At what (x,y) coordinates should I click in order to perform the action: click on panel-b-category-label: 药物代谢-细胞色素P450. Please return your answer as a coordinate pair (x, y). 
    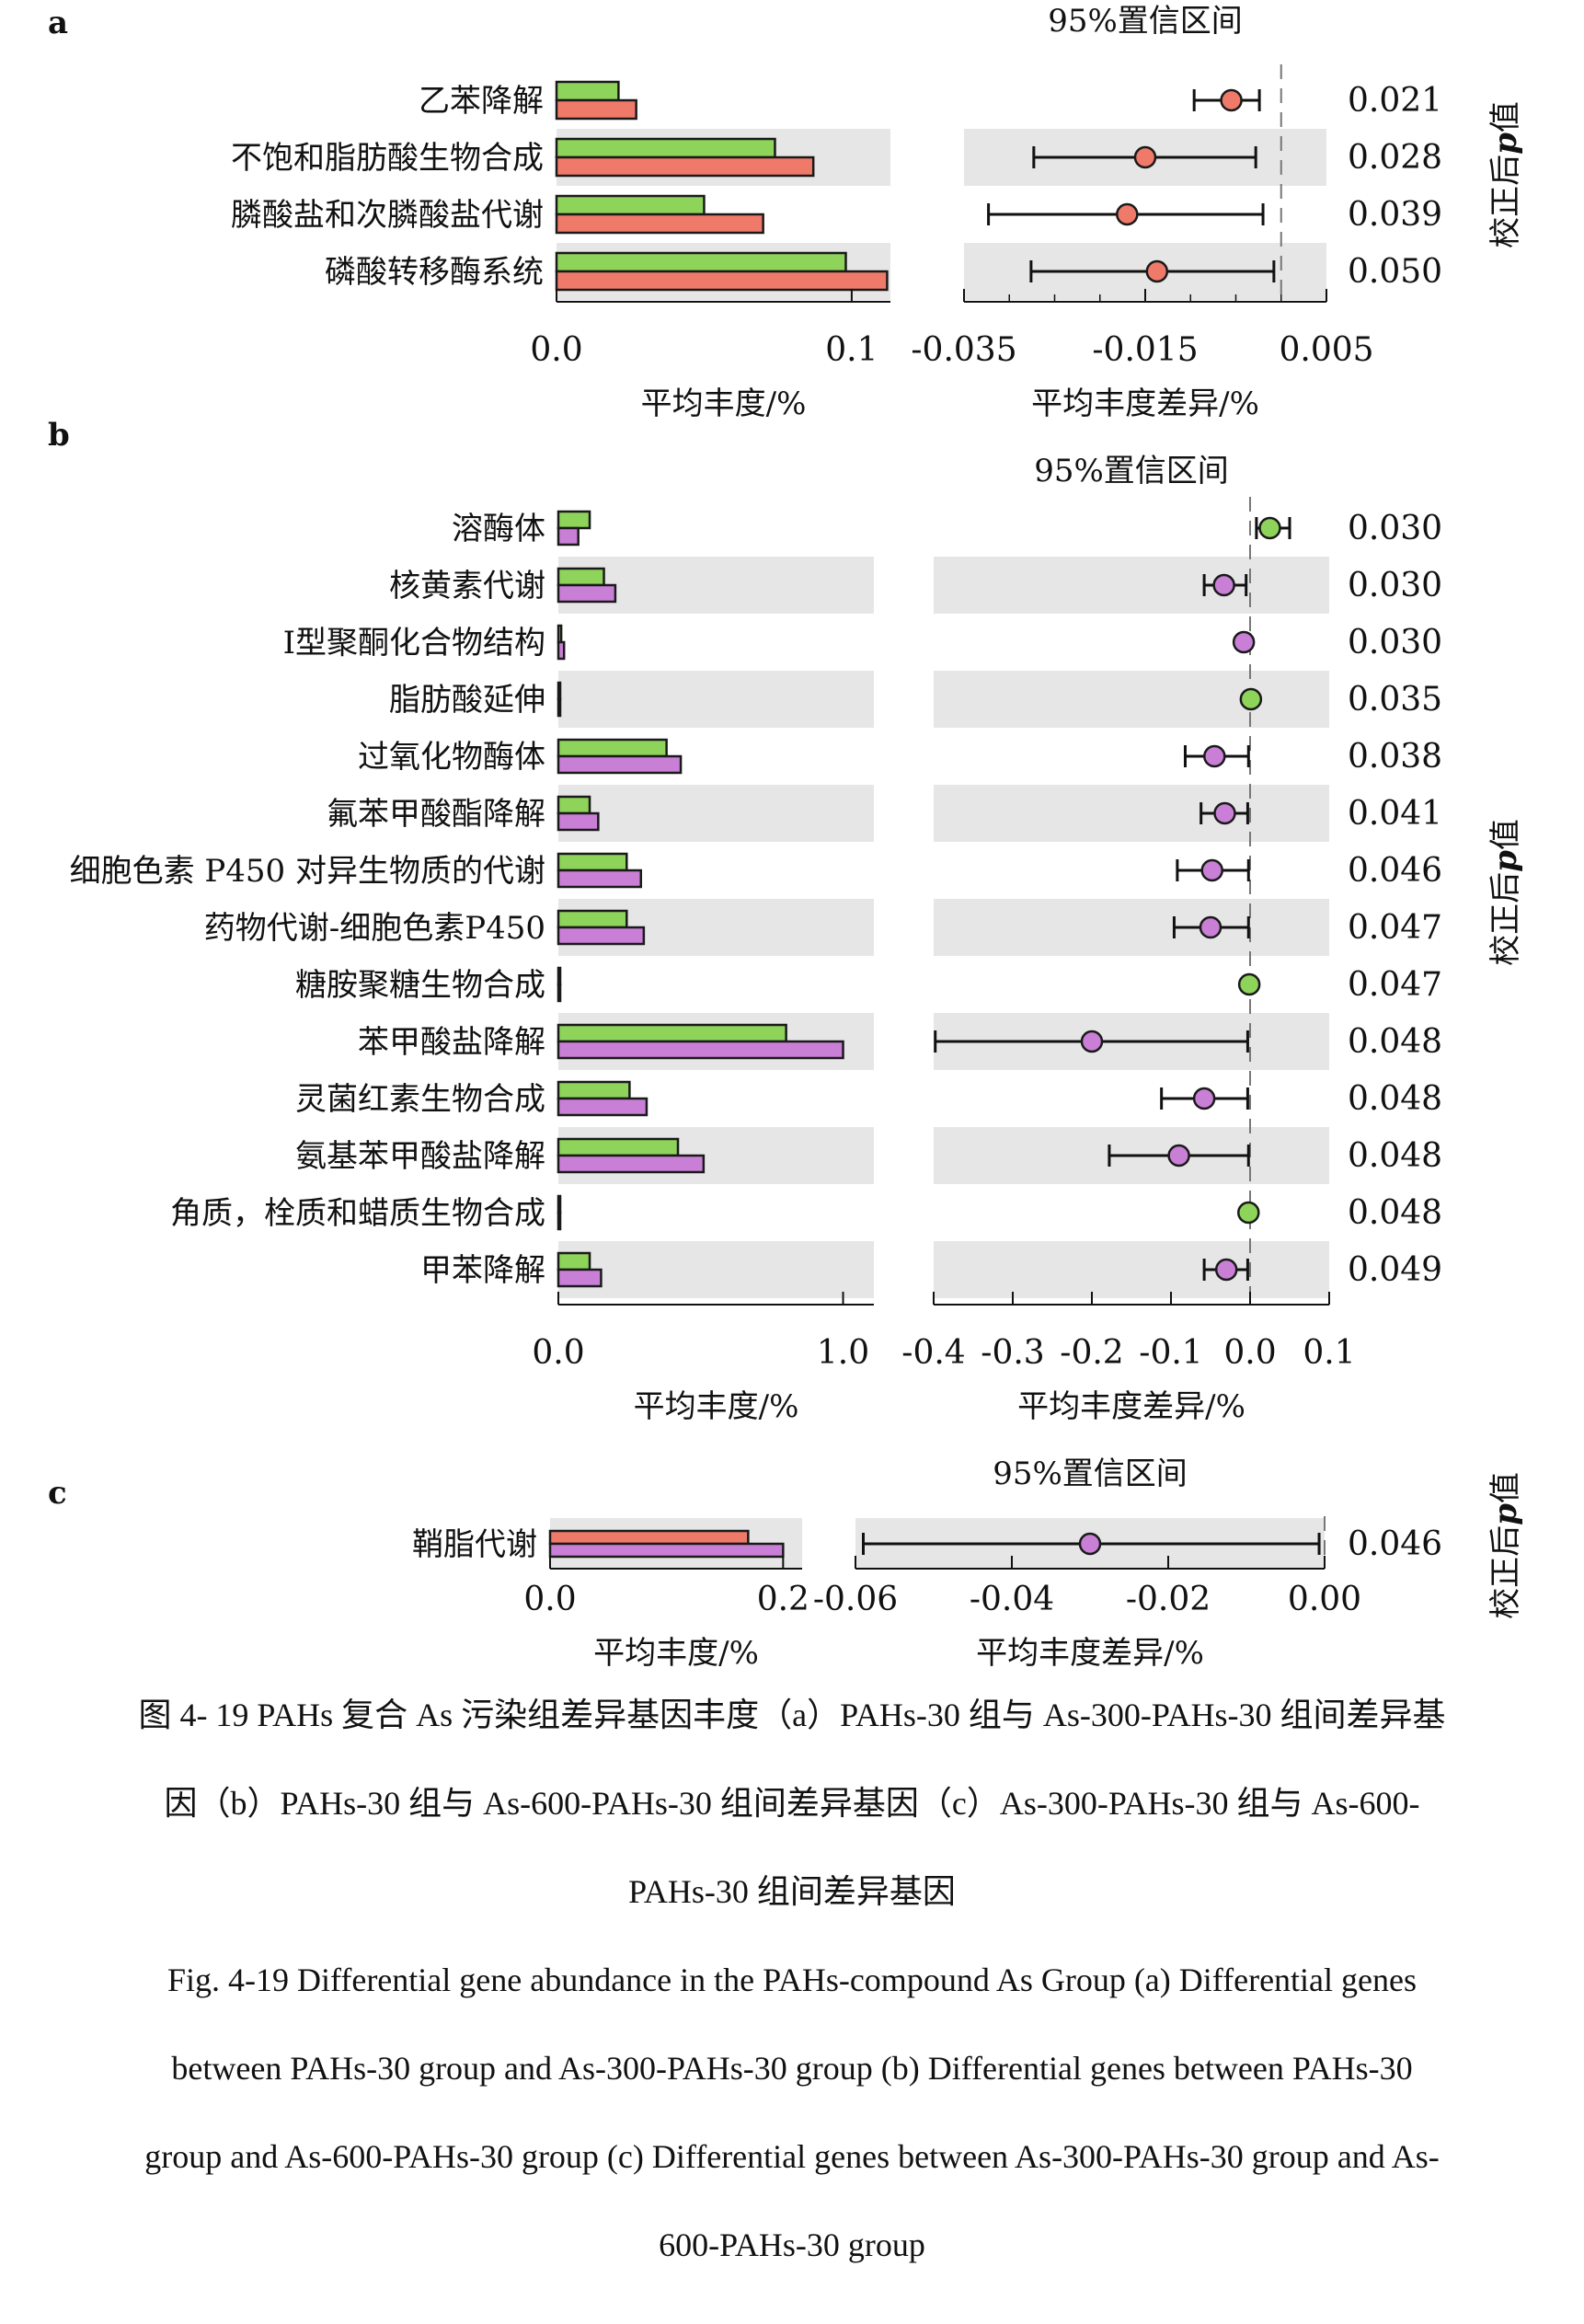
    Looking at the image, I should click on (374, 928).